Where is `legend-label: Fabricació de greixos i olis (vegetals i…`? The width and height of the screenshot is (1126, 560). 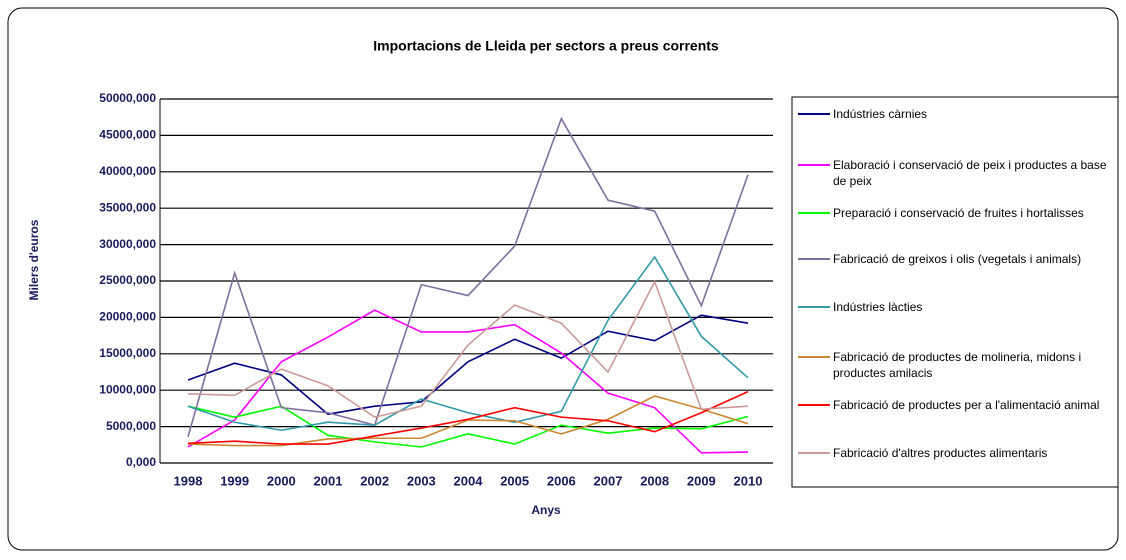
legend-label: Fabricació de greixos i olis (vegetals i… is located at coordinates (957, 259).